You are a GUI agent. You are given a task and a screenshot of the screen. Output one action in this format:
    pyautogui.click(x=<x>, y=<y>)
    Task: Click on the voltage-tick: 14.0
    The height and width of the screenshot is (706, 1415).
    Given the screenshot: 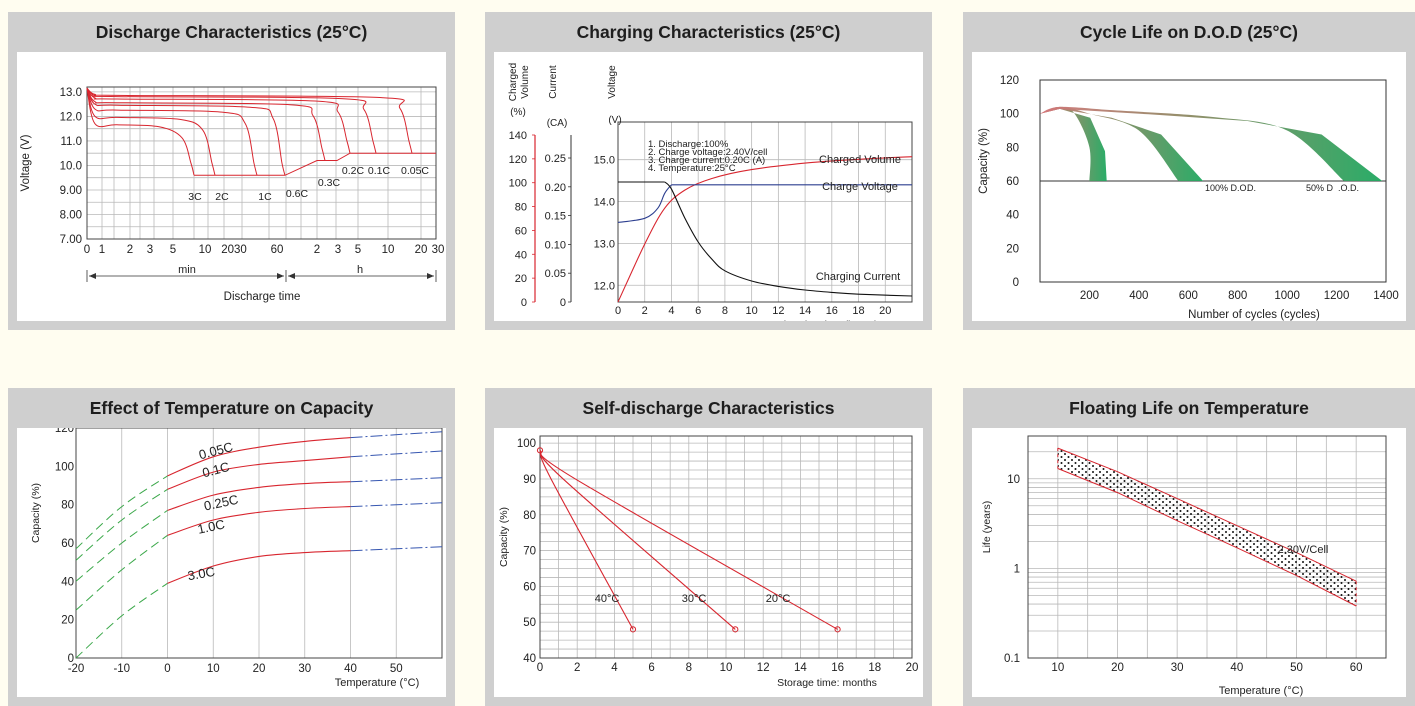 What is the action you would take?
    pyautogui.click(x=604, y=203)
    